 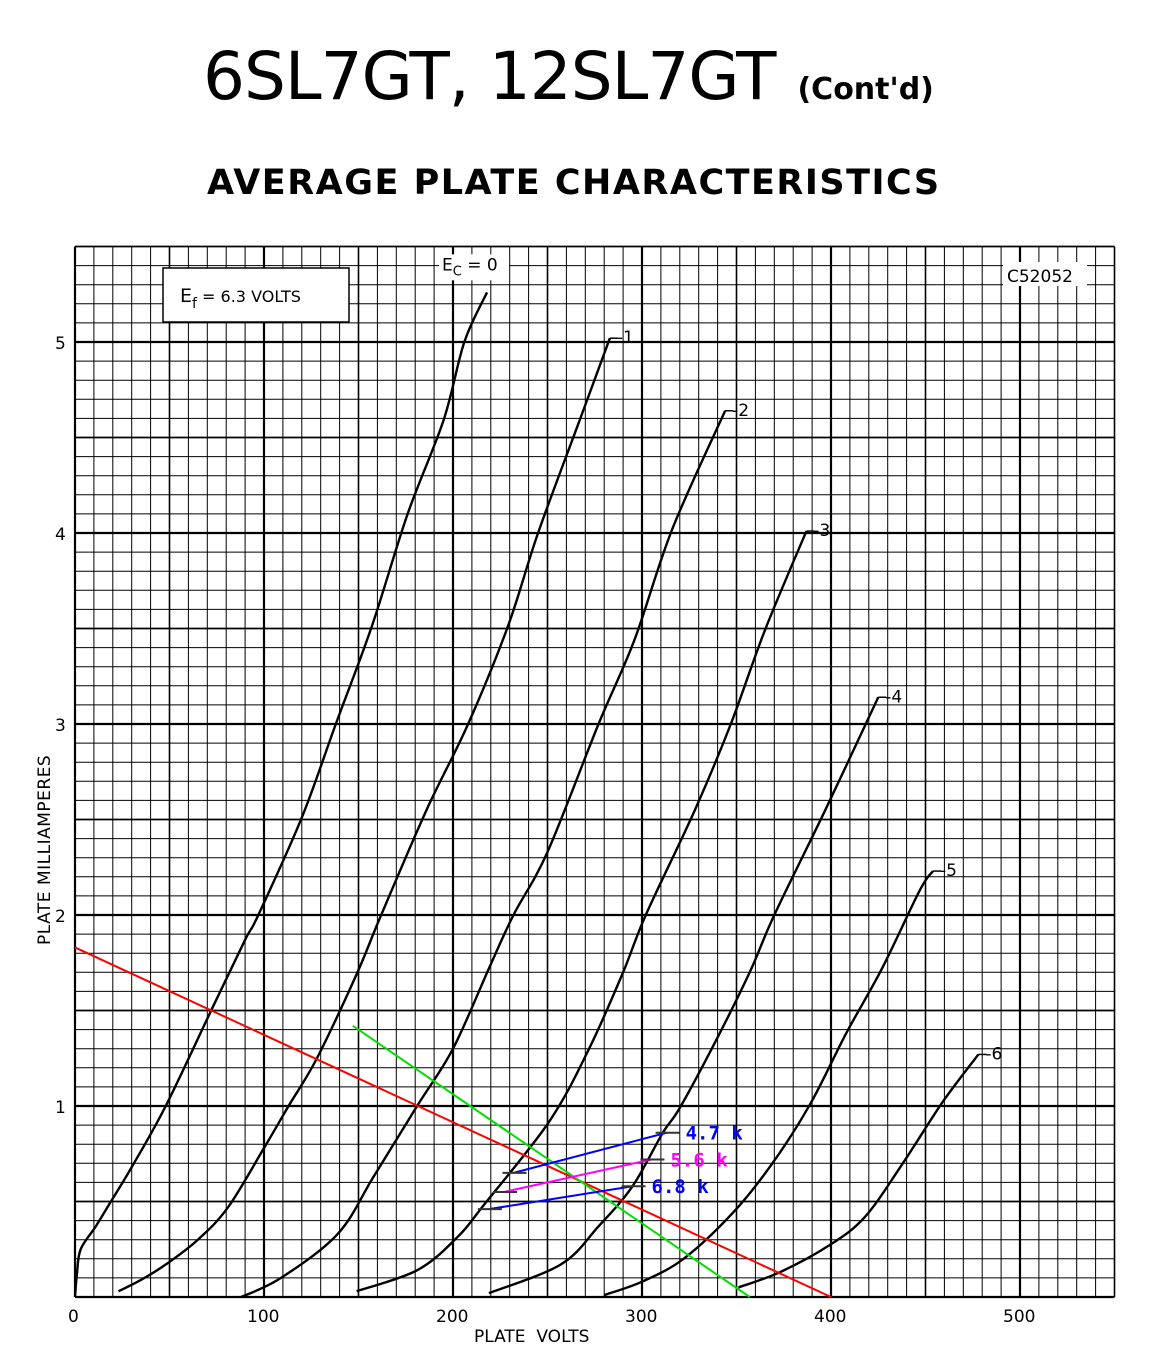 What do you see at coordinates (715, 1134) in the screenshot?
I see `resistor-label: 4.7 k` at bounding box center [715, 1134].